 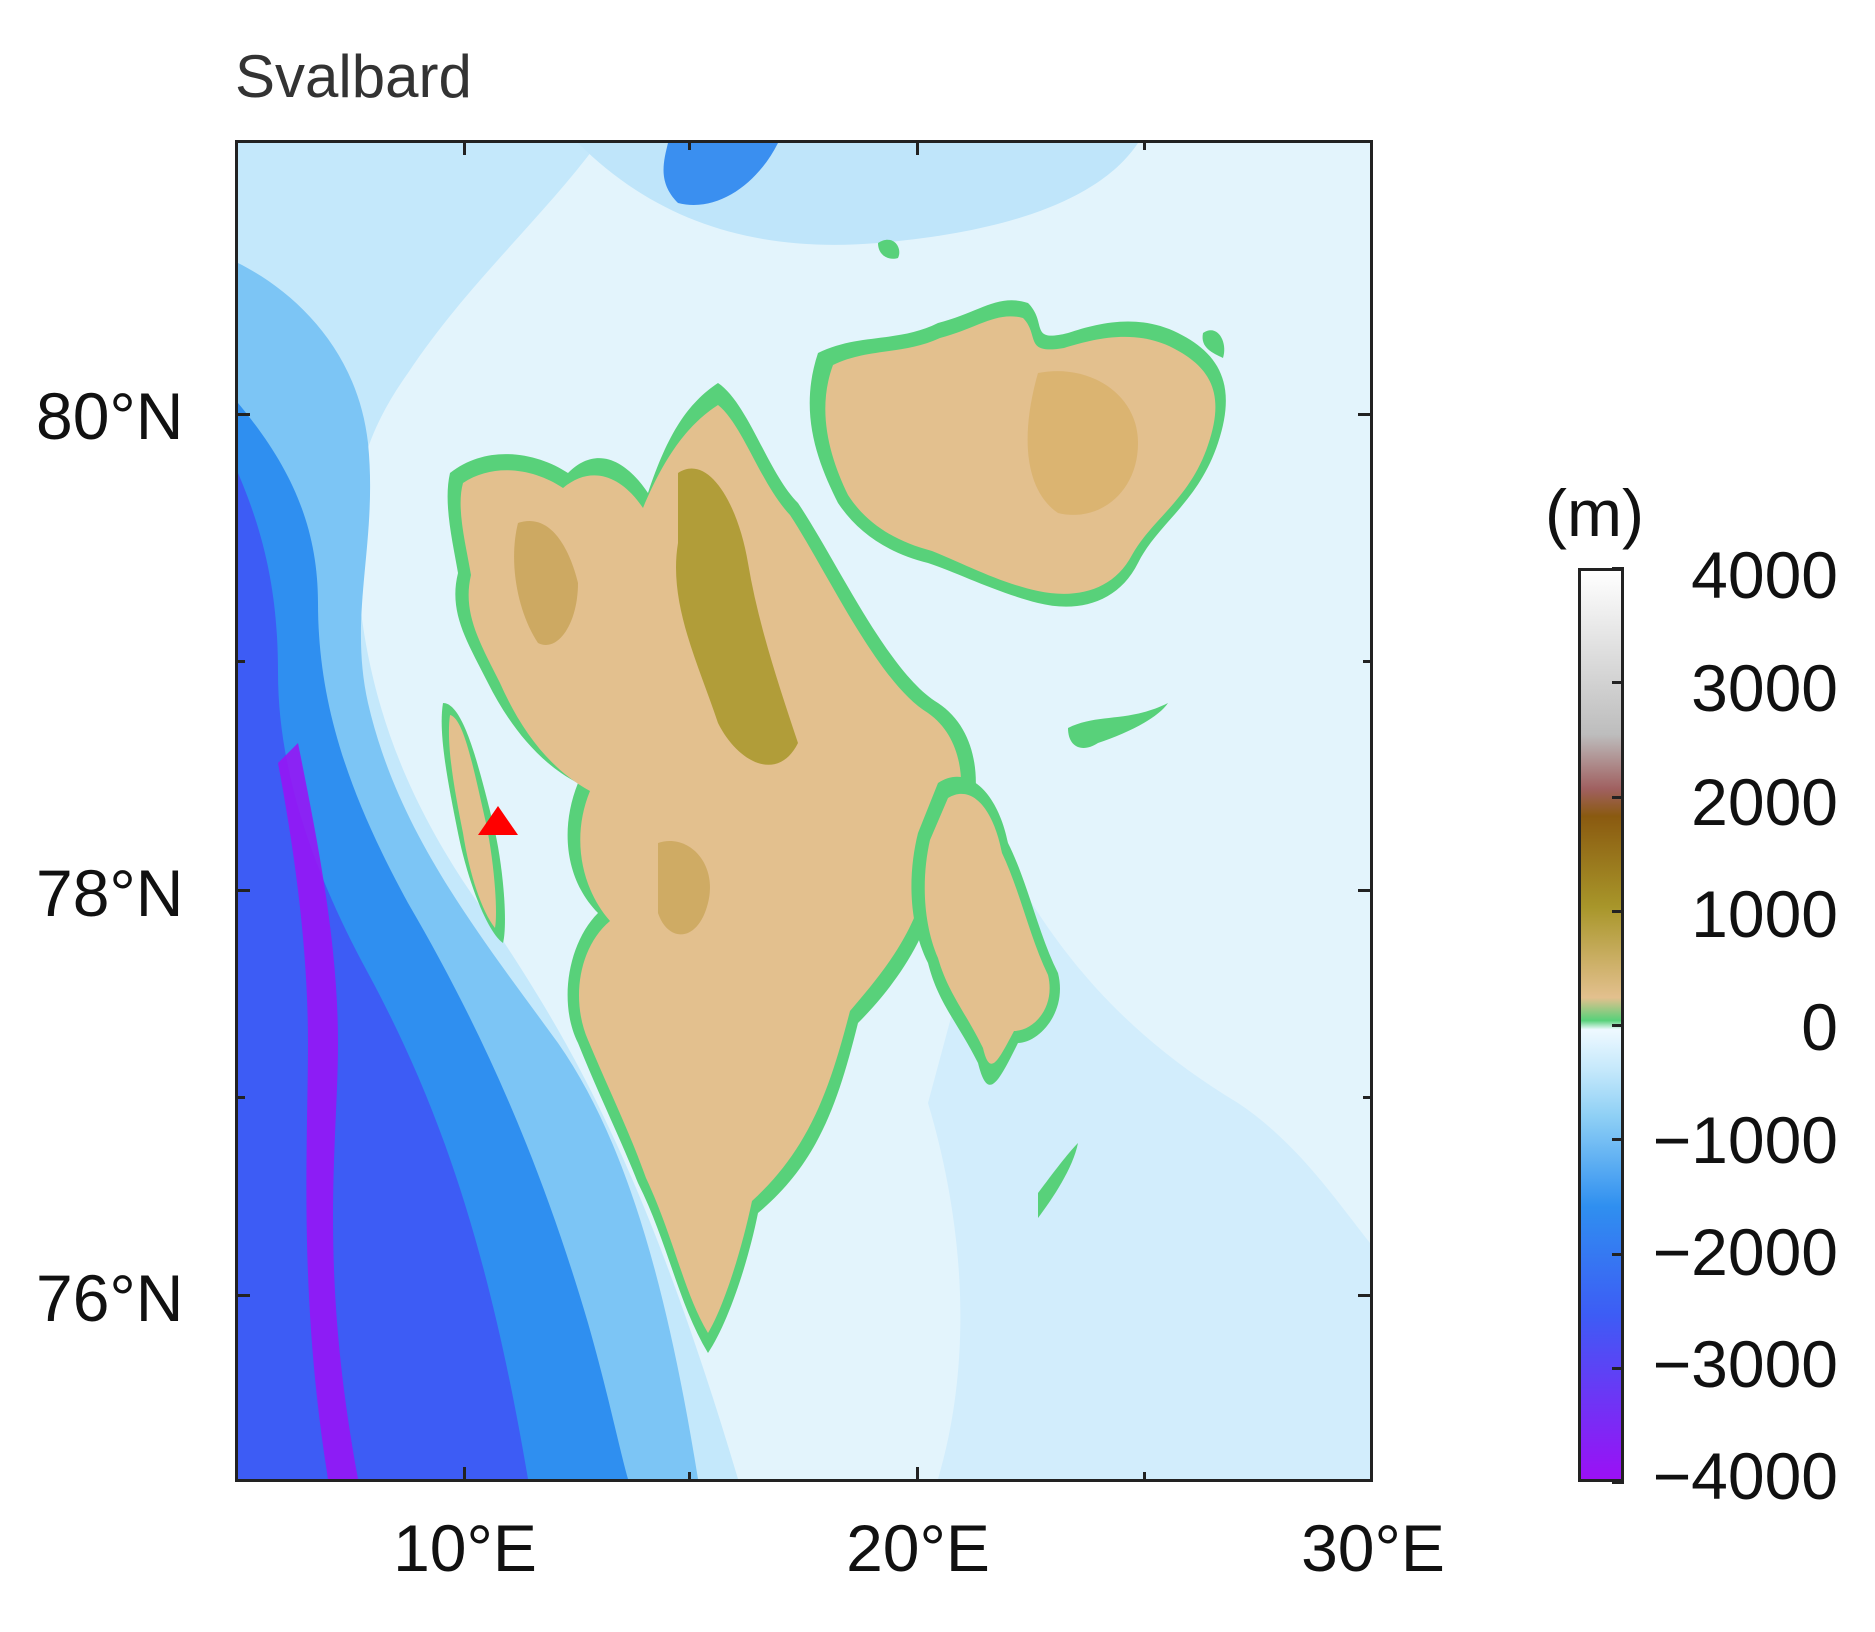 I want to click on colorbar-label: 4000, so click(x=1764, y=575).